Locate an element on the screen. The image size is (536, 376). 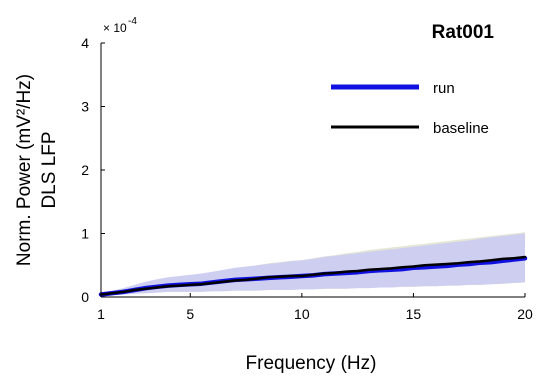
y-tick-label: 3 is located at coordinates (85, 107).